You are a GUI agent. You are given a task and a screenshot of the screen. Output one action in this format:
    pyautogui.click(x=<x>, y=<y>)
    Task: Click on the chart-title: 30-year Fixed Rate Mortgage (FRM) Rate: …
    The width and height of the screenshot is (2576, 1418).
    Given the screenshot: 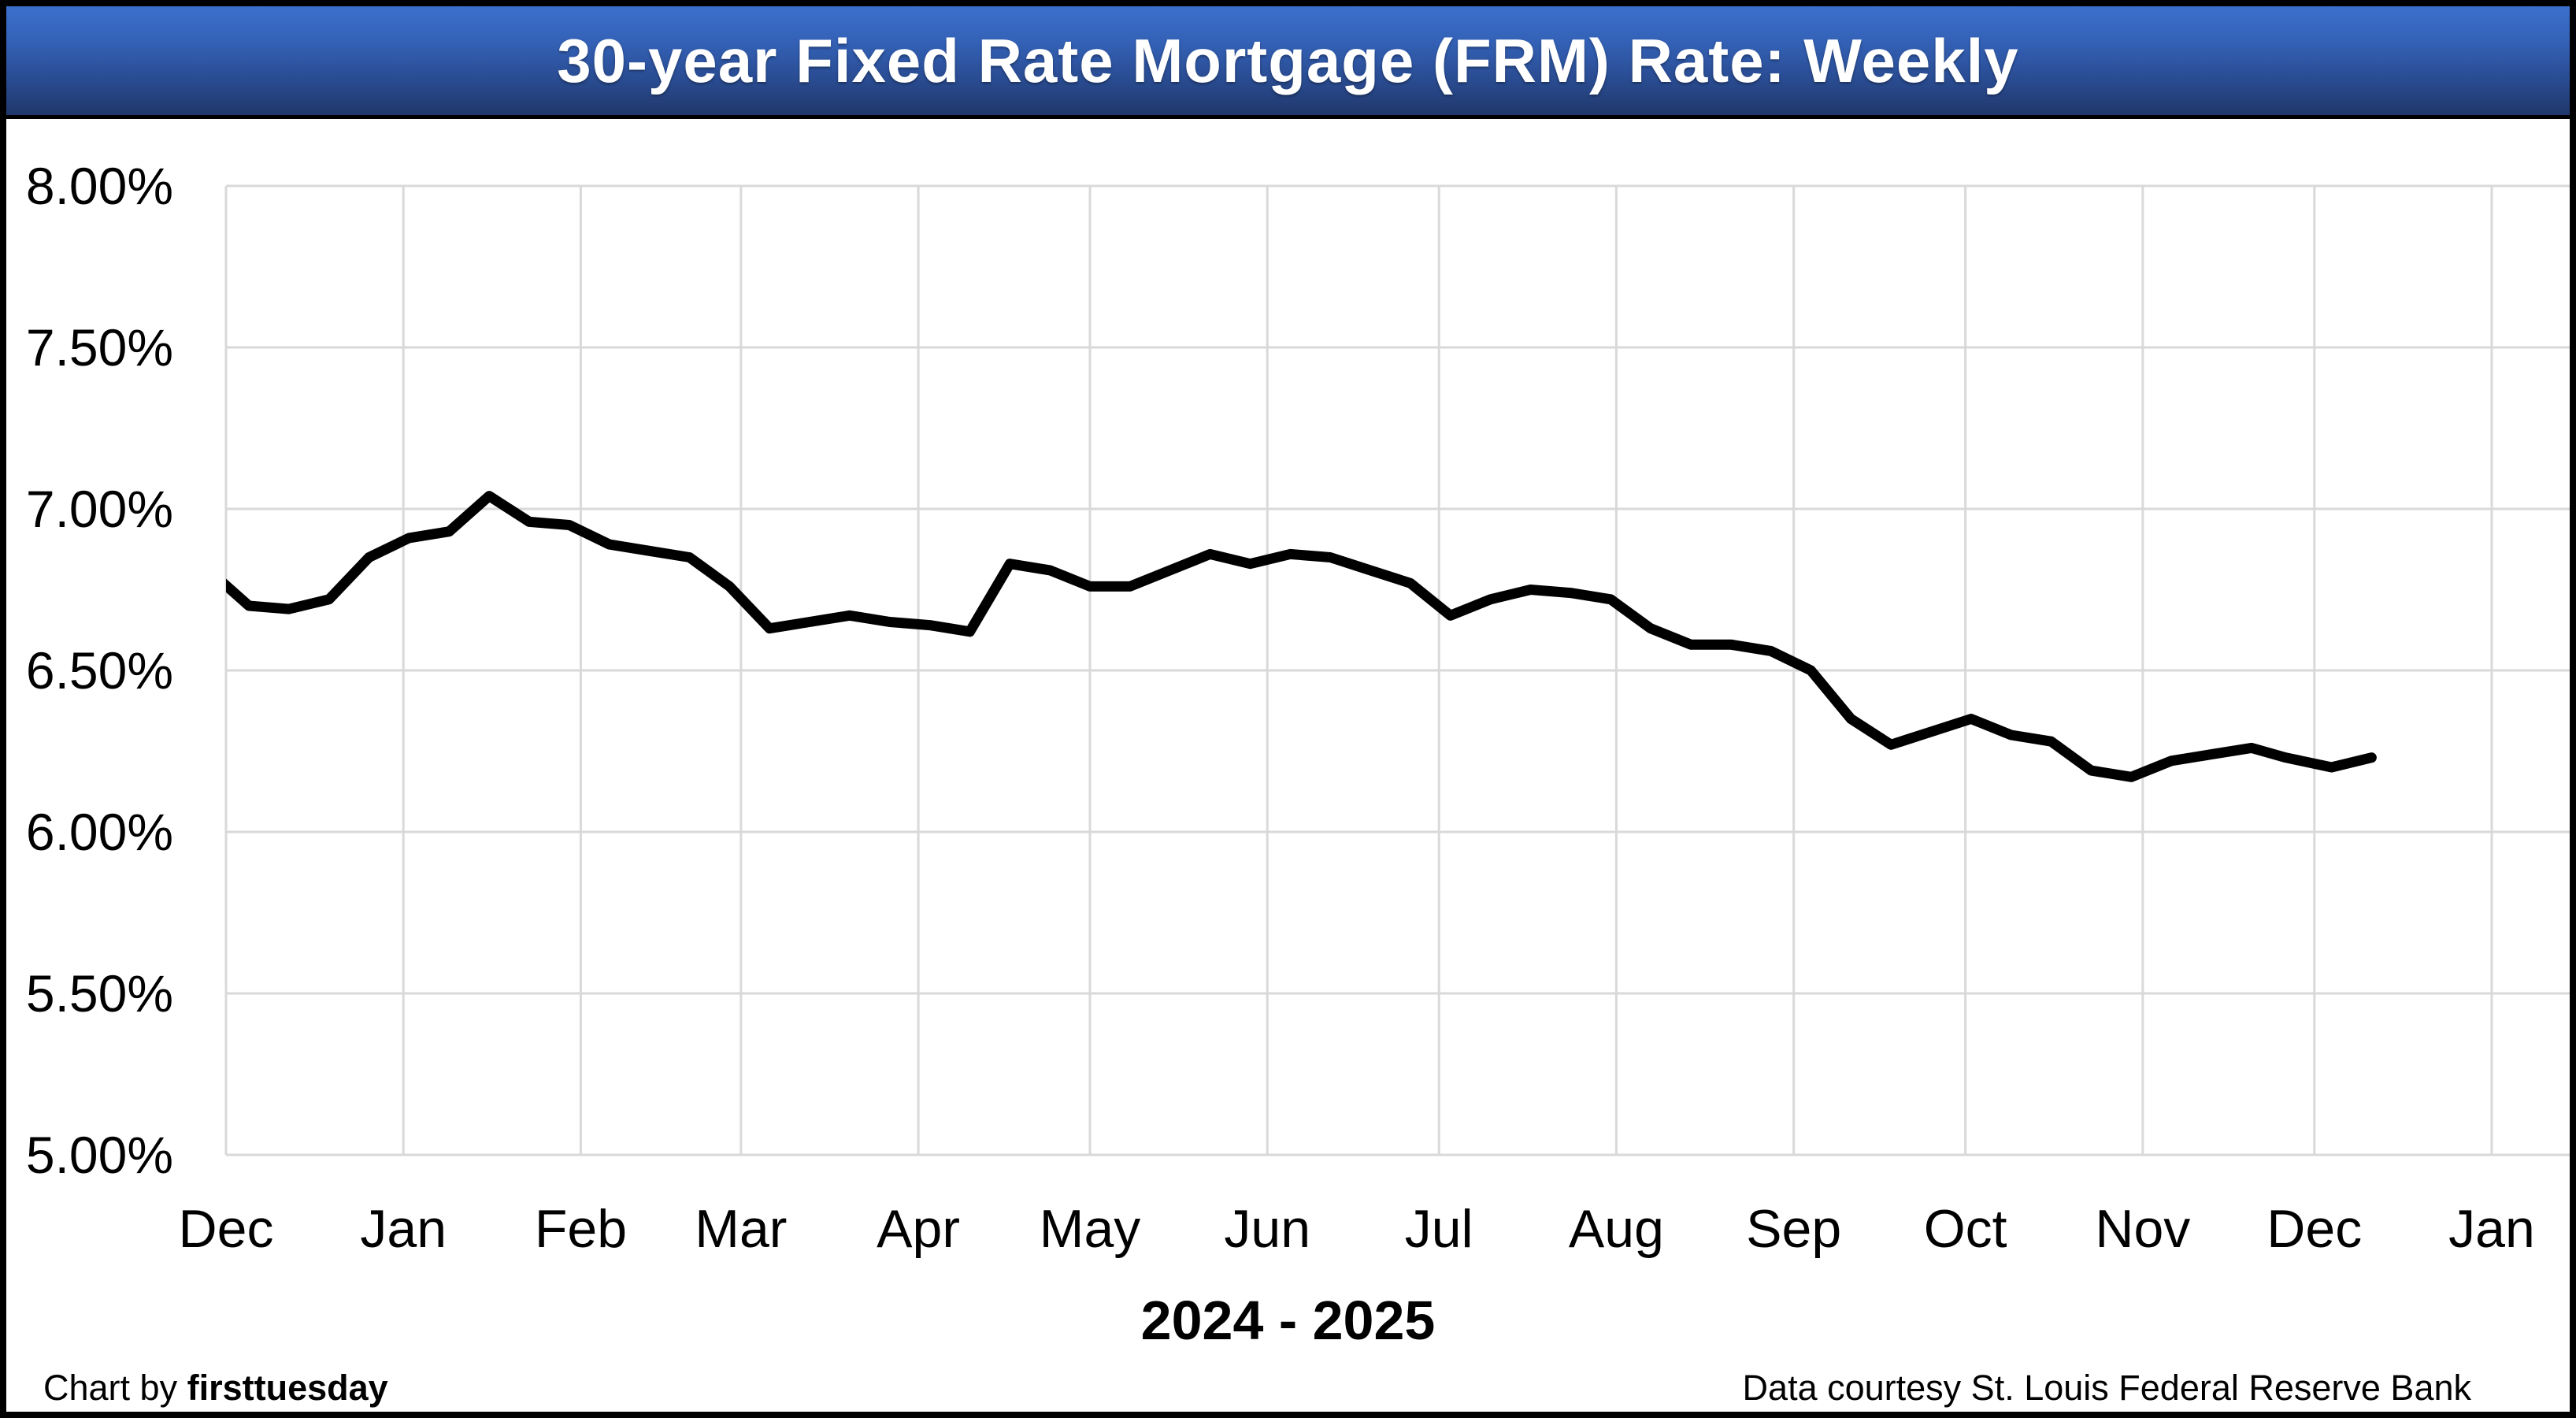 What is the action you would take?
    pyautogui.click(x=1288, y=60)
    